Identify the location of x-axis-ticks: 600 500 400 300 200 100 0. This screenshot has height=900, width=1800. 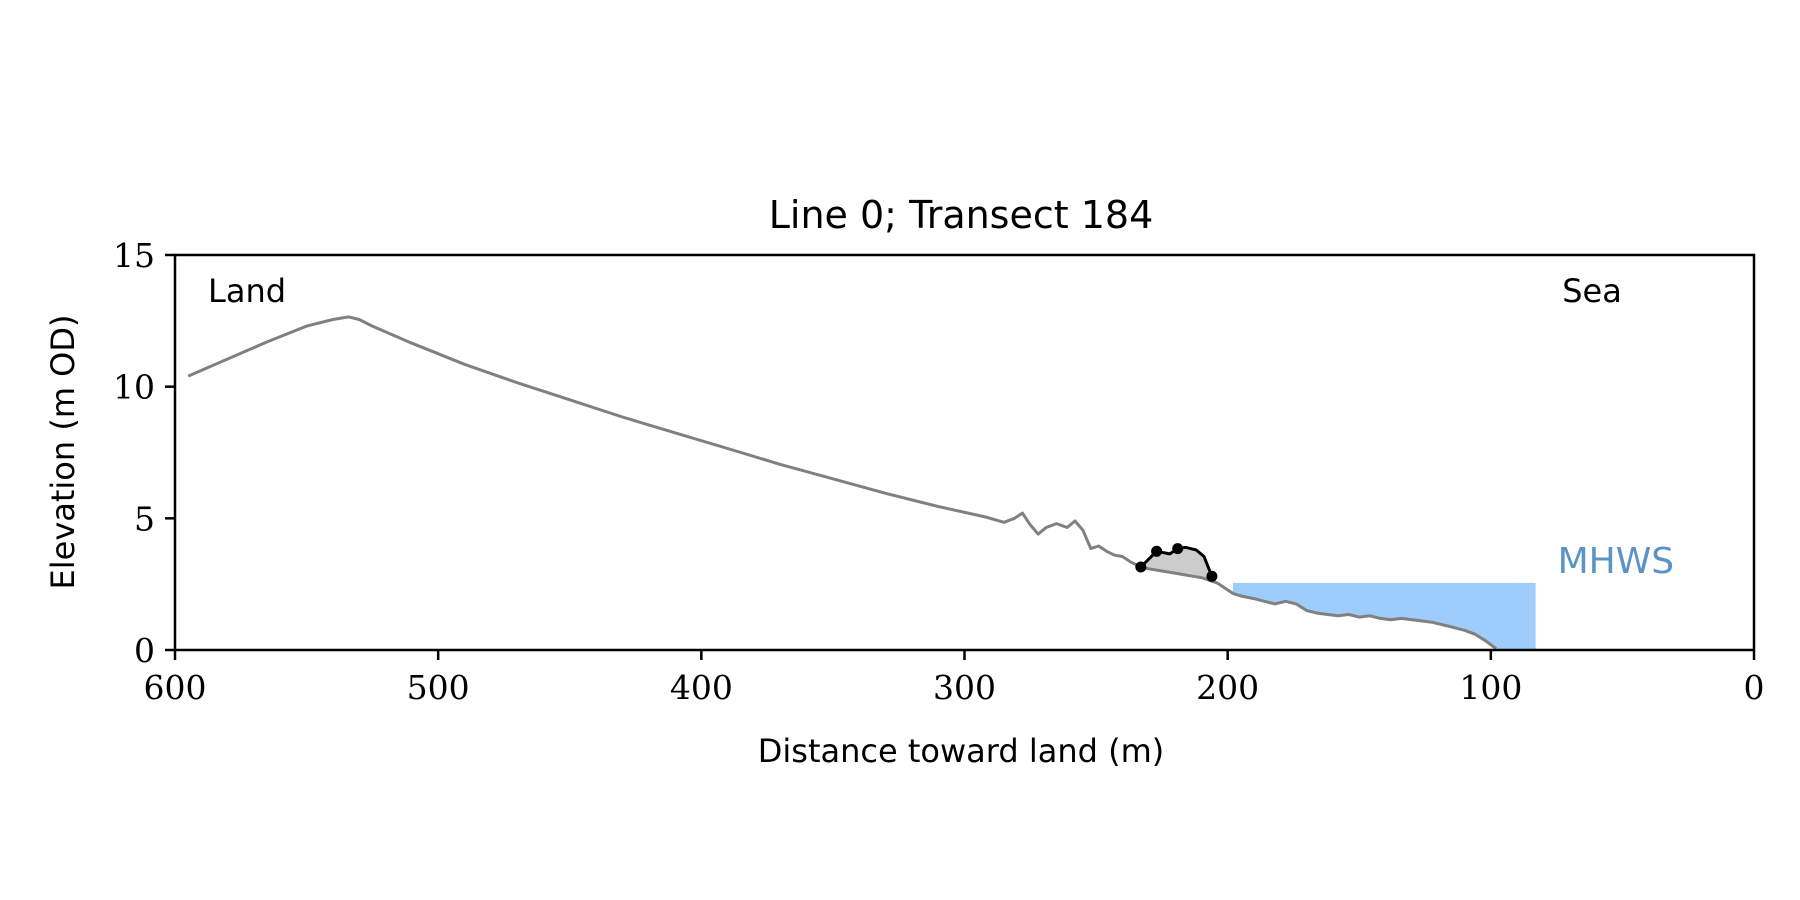
(954, 678).